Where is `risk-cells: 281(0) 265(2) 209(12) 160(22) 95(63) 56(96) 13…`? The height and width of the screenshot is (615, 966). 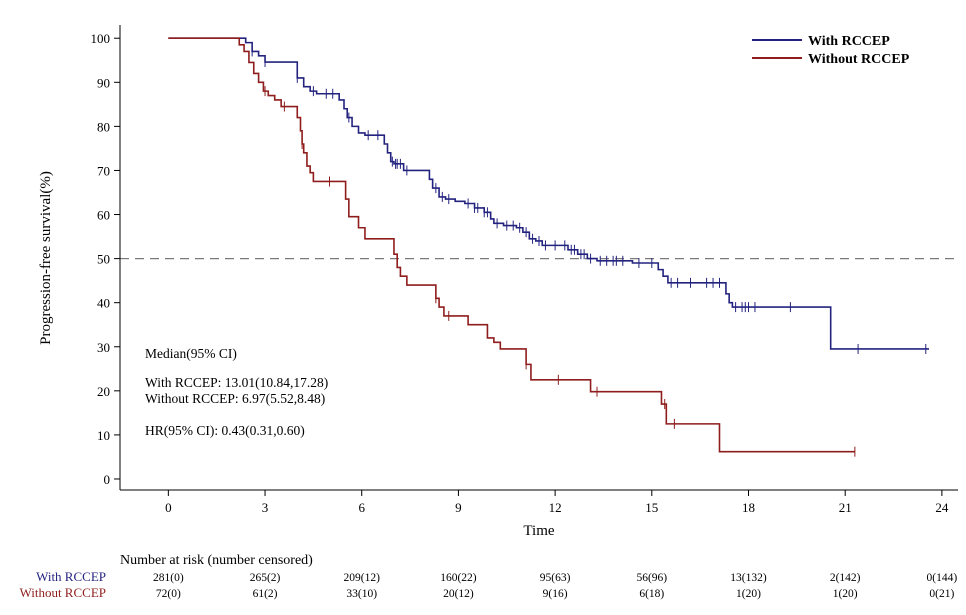
risk-cells: 281(0) 265(2) 209(12) 160(22) 95(63) 56(96) 13… is located at coordinates (555, 586).